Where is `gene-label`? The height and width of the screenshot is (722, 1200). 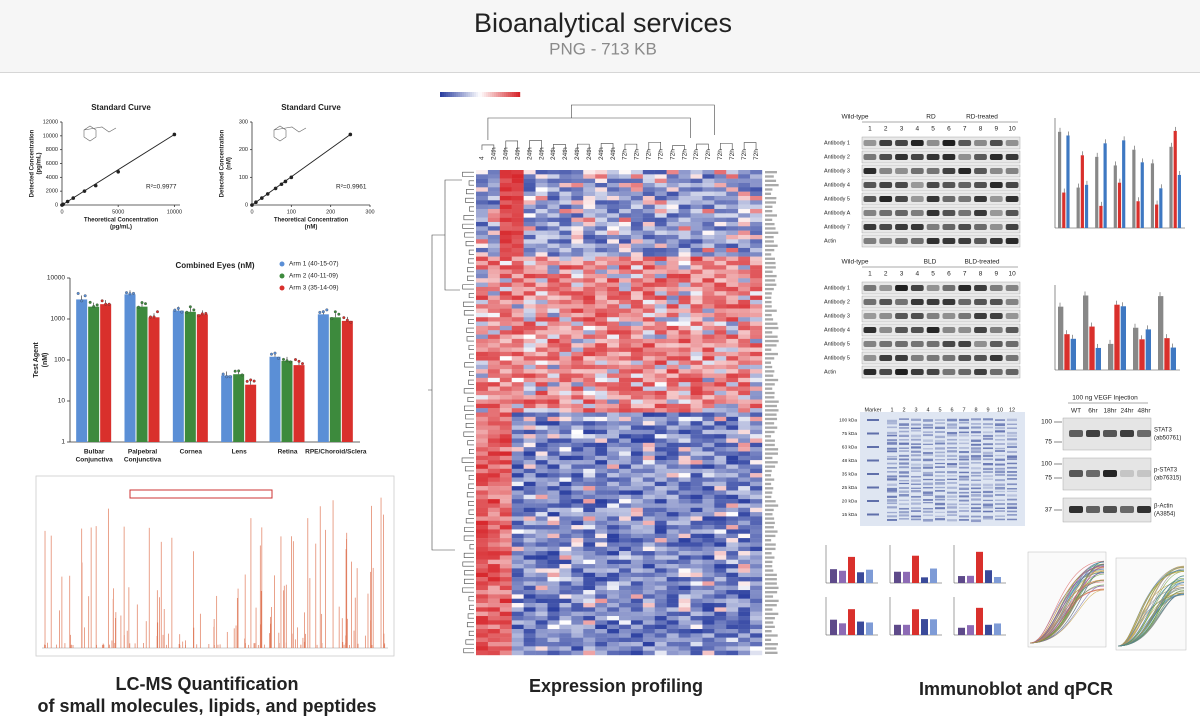
gene-label is located at coordinates (769, 562).